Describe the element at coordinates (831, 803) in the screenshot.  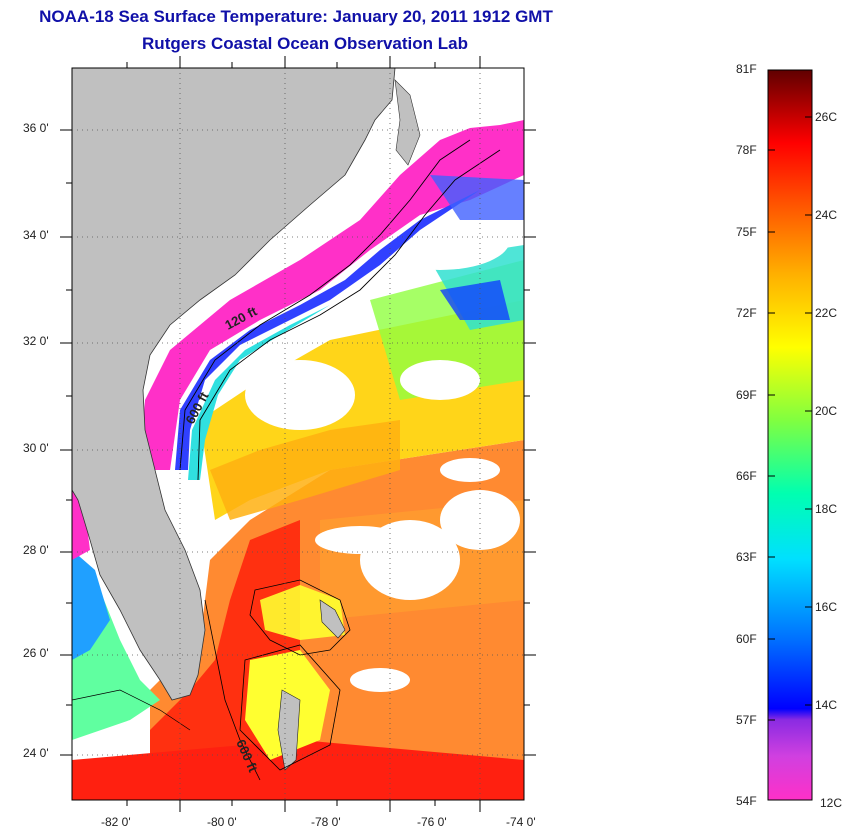
I see `colorbar-c-label: 12C` at that location.